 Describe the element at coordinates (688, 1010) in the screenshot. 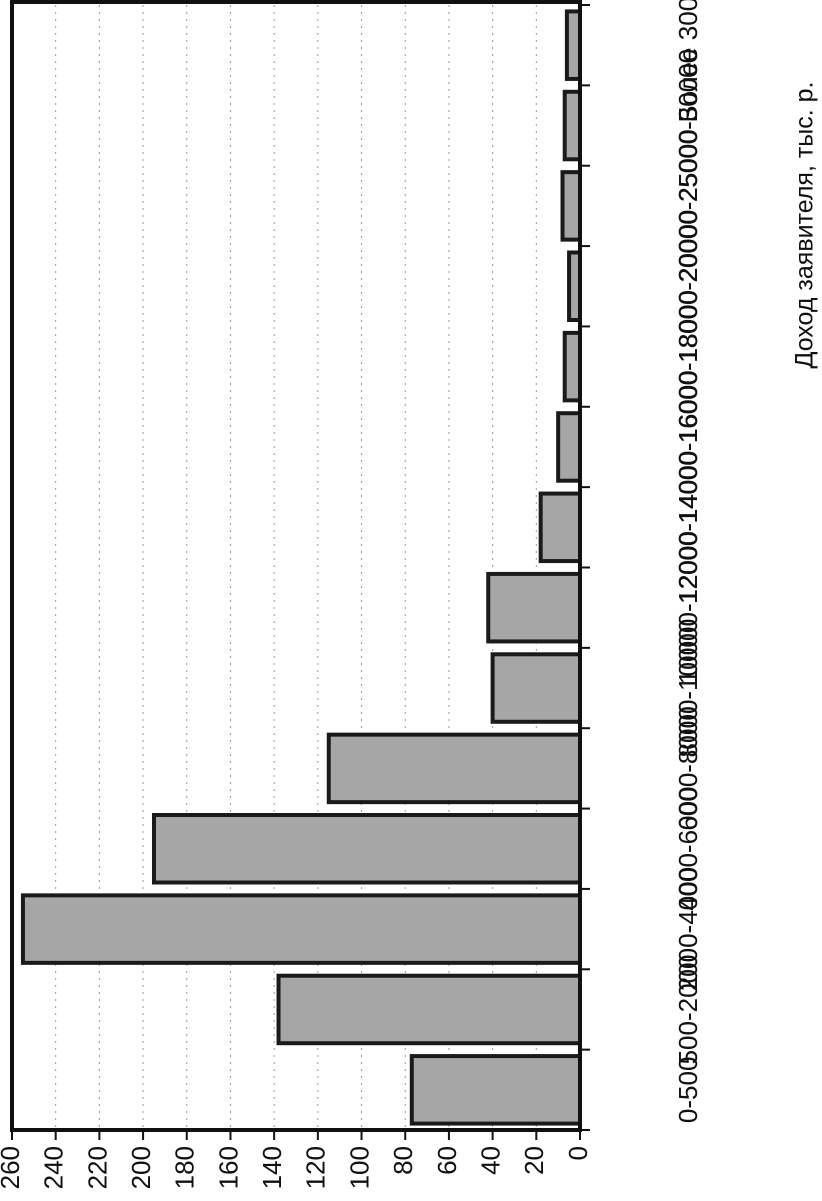

I see `x-tick-label: 500-2000` at that location.